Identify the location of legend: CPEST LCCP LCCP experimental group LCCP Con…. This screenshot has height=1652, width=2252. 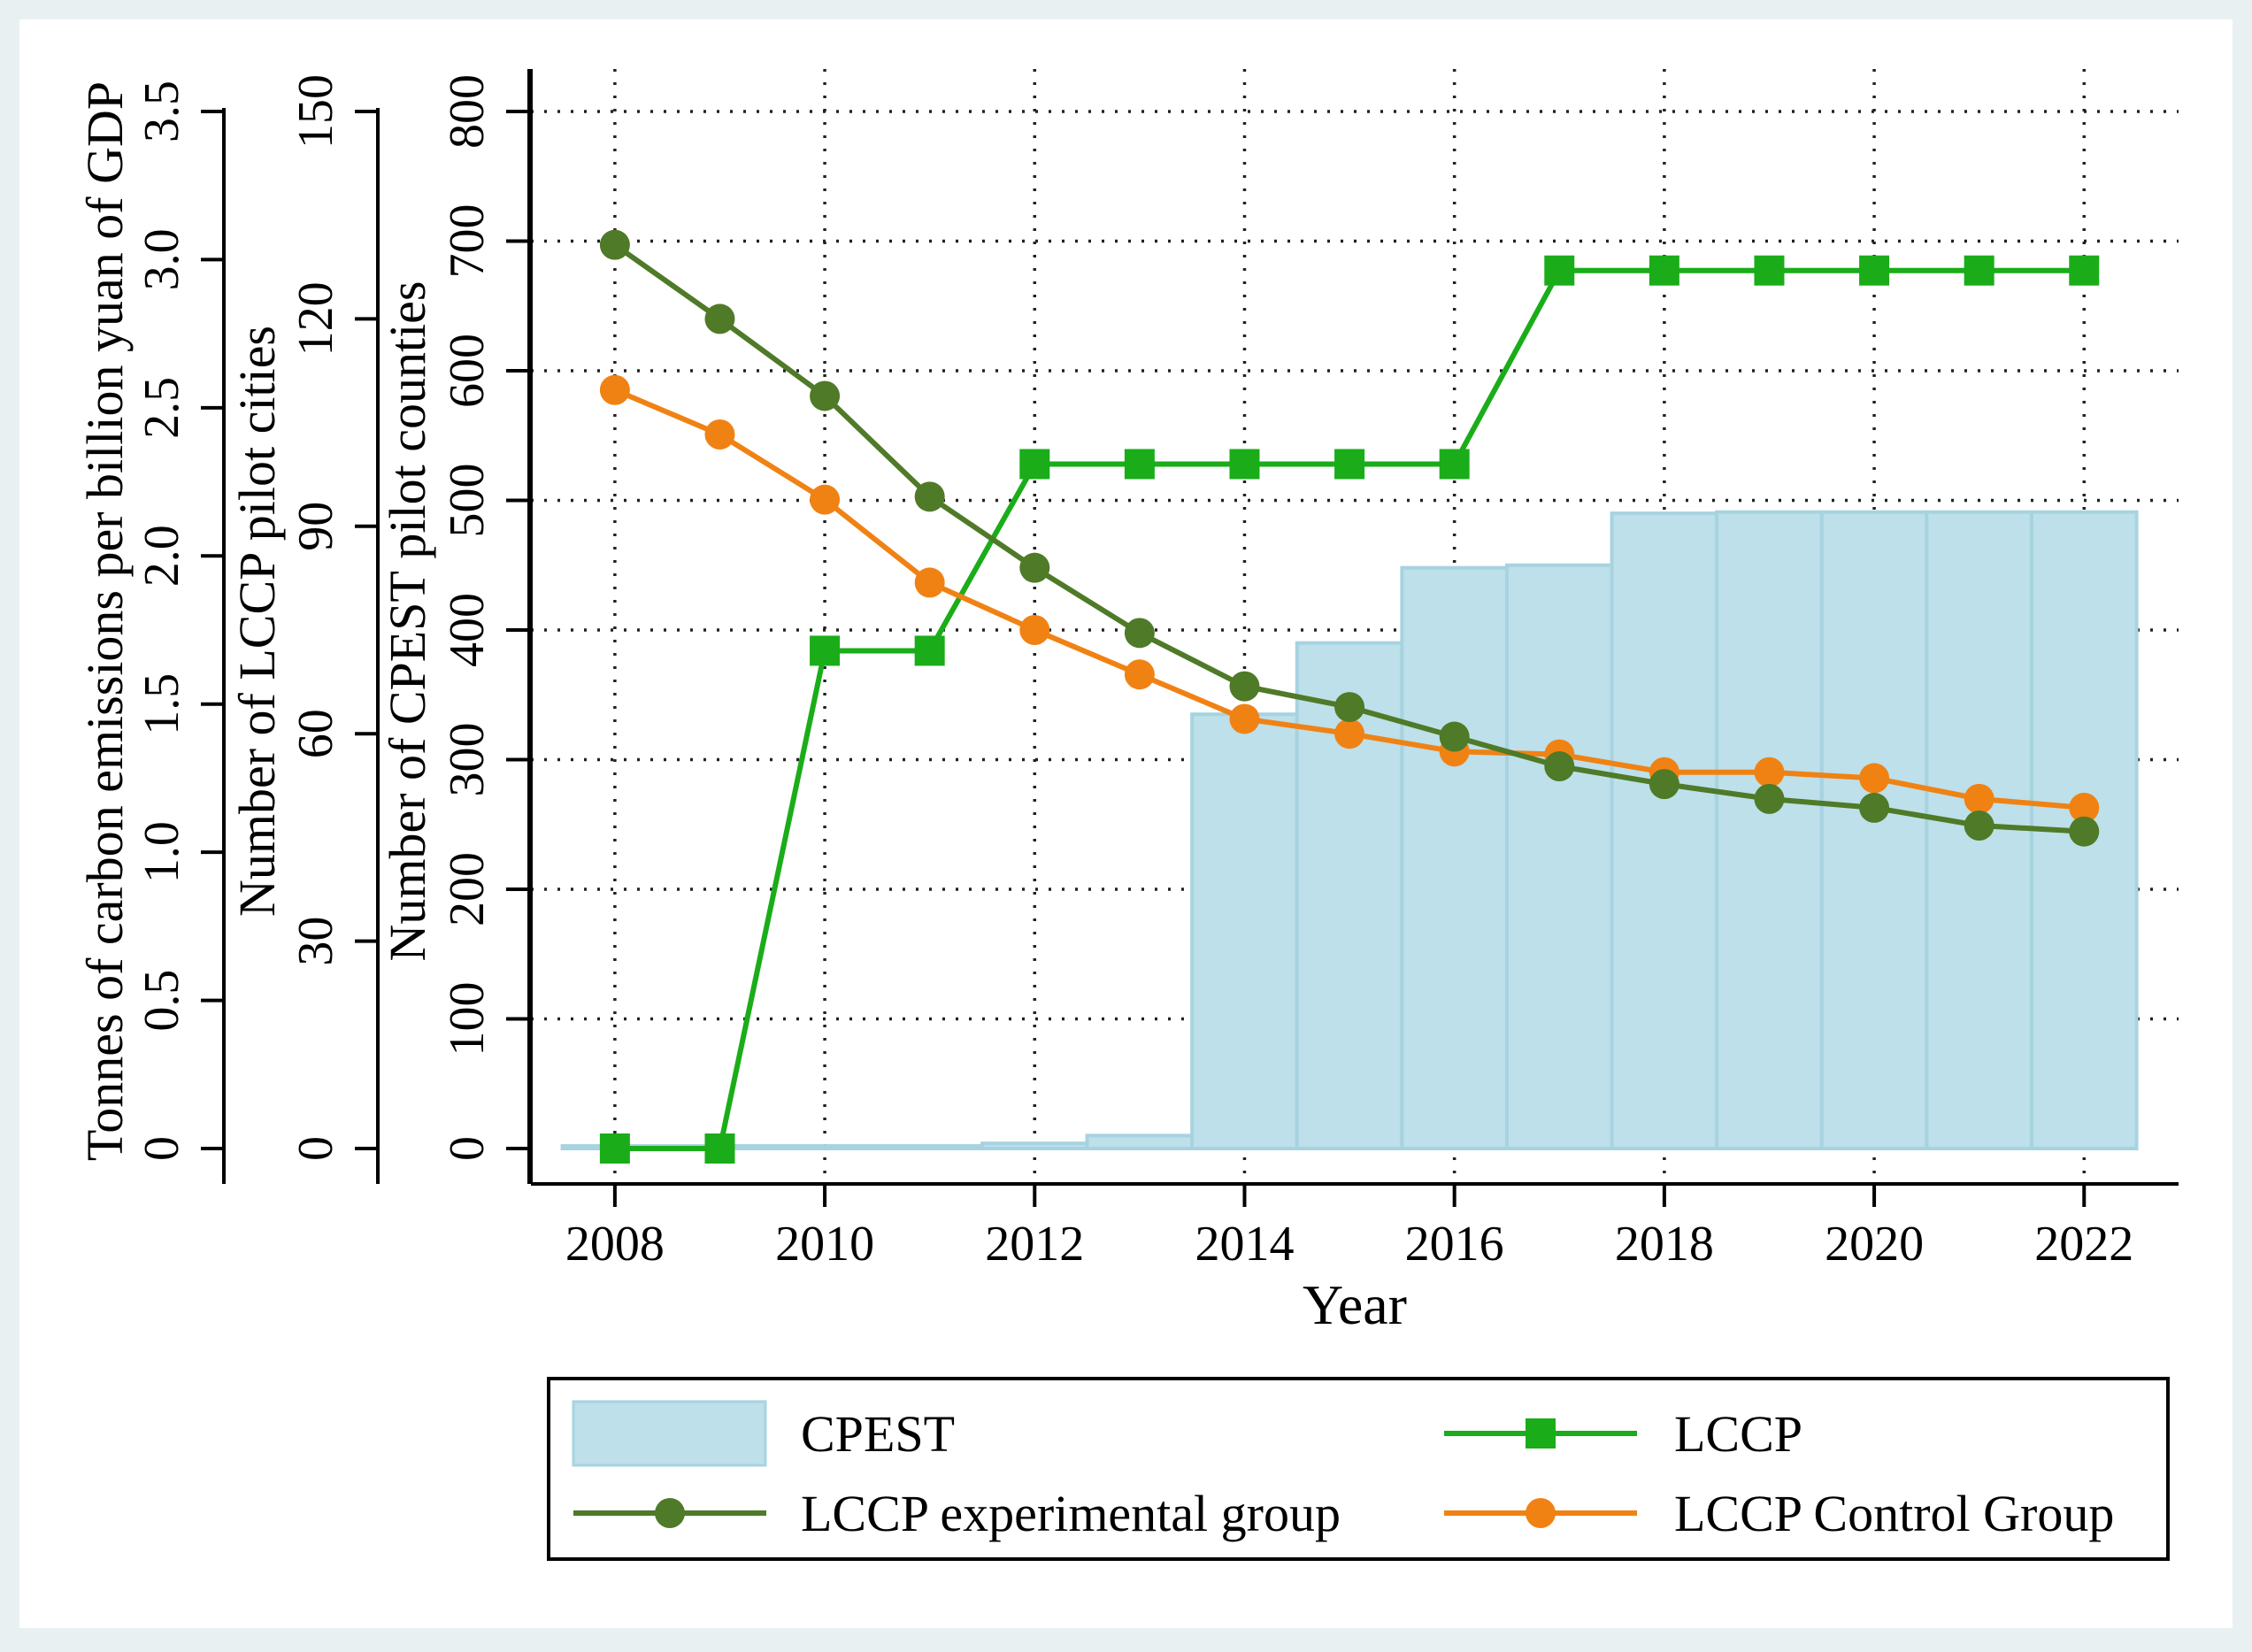
(1358, 1469).